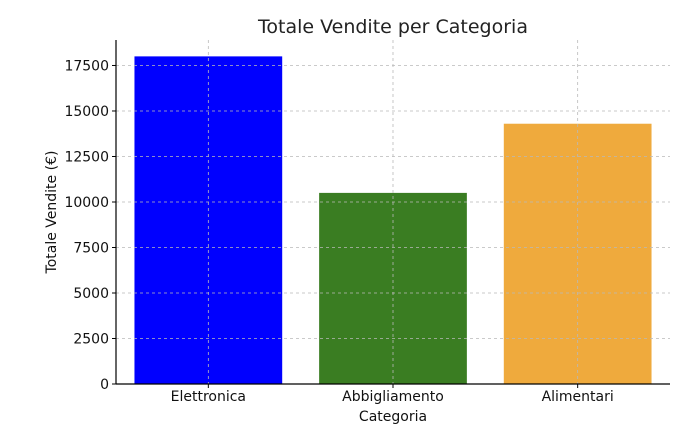 Image resolution: width=700 pixels, height=438 pixels. Describe the element at coordinates (91, 294) in the screenshot. I see `y-tick-label: 5000` at that location.